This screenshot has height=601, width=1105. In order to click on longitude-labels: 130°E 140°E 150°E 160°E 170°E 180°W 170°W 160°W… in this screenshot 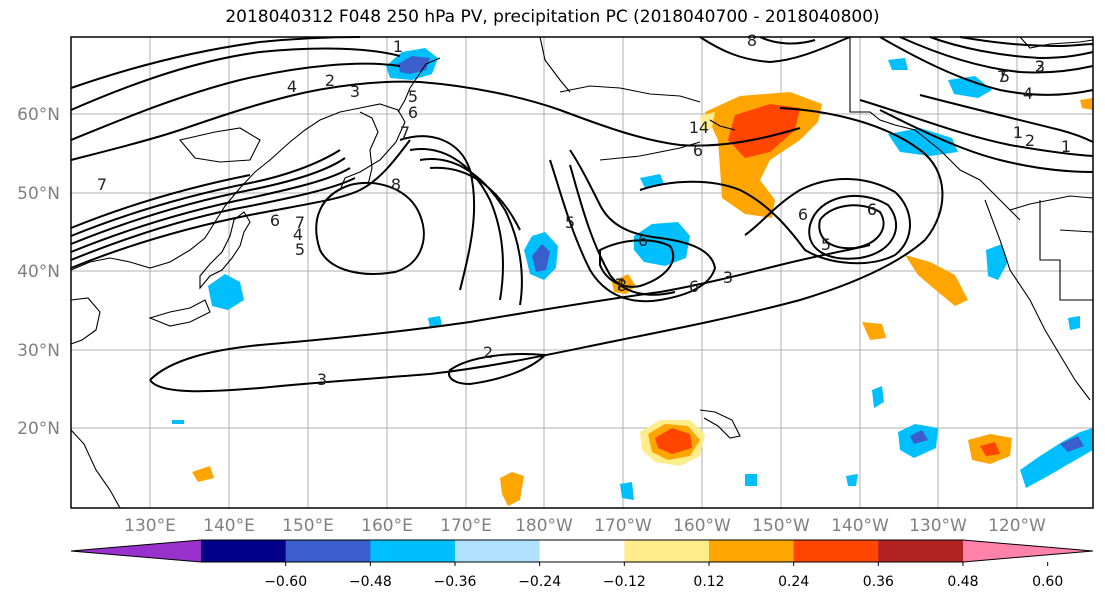, I will do `click(585, 526)`.